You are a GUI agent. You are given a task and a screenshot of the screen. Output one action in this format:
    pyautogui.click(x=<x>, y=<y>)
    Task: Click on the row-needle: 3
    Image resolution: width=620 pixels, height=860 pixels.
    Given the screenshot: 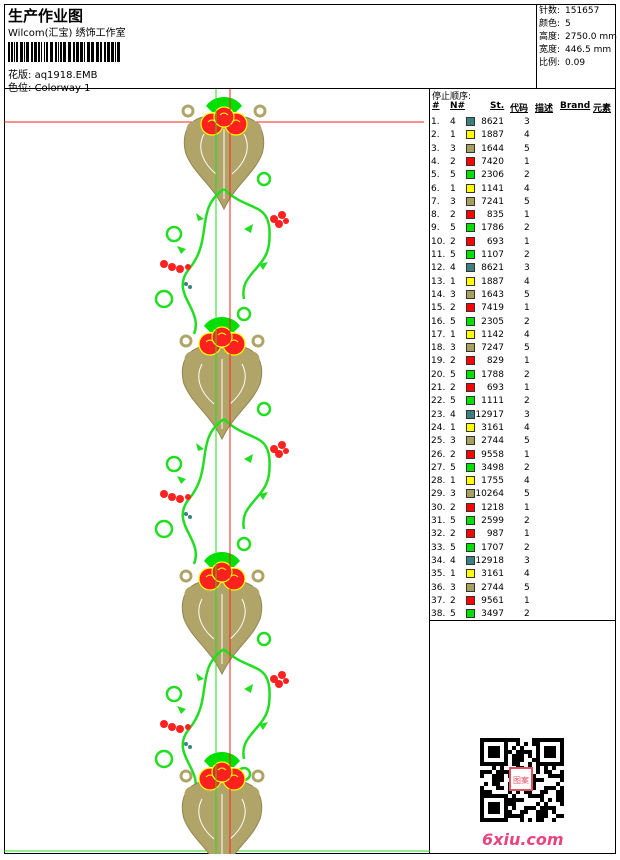 What is the action you would take?
    pyautogui.click(x=453, y=494)
    